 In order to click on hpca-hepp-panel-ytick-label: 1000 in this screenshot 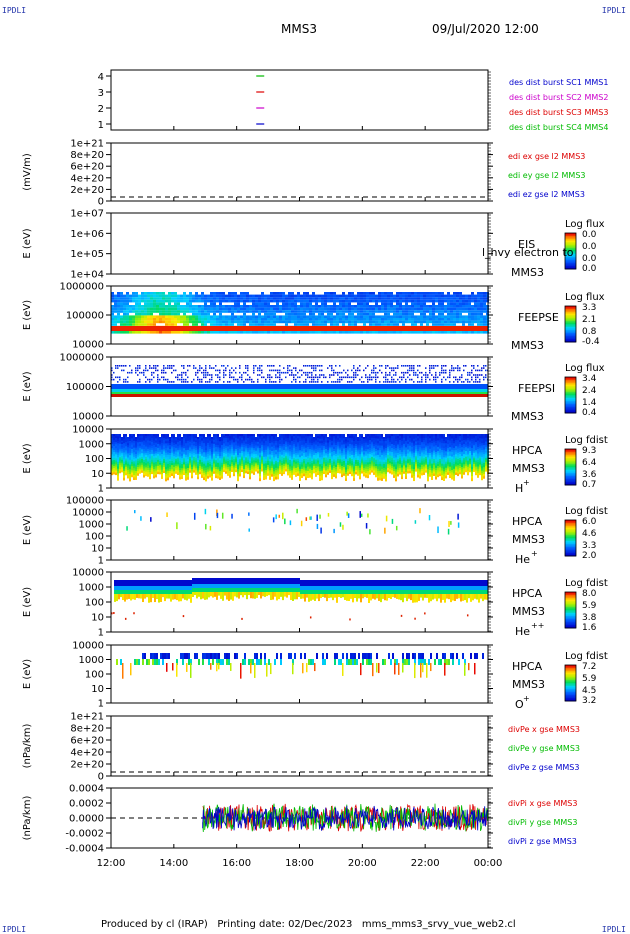, I will do `click(91, 588)`.